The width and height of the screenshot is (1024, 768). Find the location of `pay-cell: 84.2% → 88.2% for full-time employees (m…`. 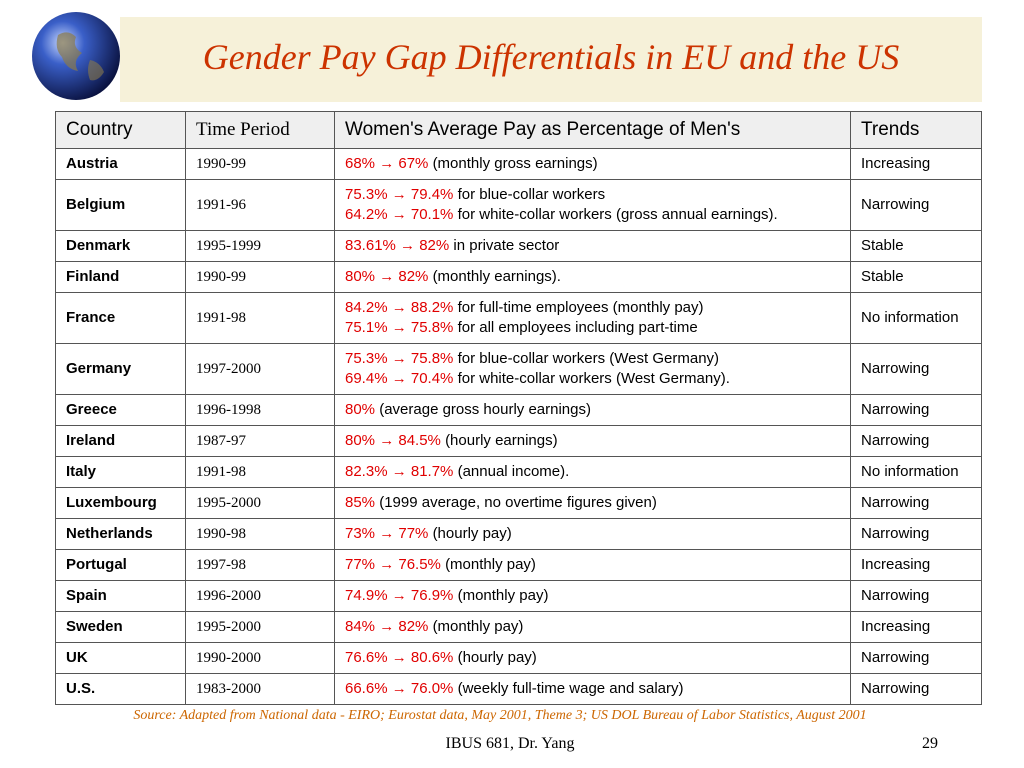

pay-cell: 84.2% → 88.2% for full-time employees (m… is located at coordinates (592, 318).